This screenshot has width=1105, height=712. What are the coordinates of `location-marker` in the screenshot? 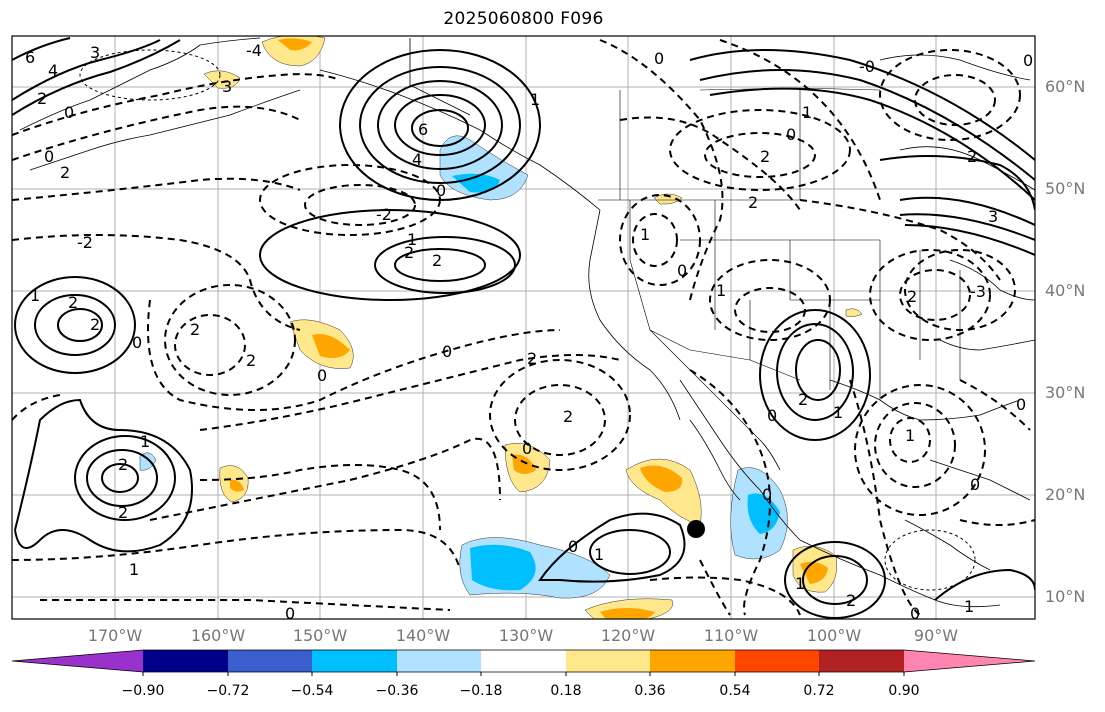 It's located at (696, 529).